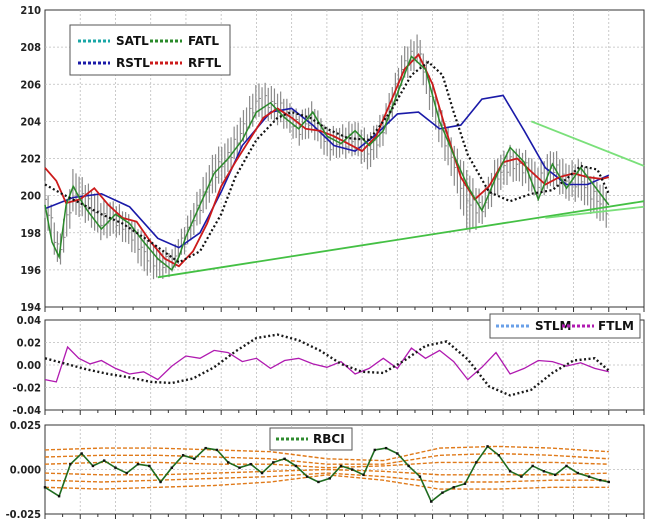 The height and width of the screenshot is (523, 650). What do you see at coordinates (326, 465) in the screenshot?
I see `band-upper-inner` at bounding box center [326, 465].